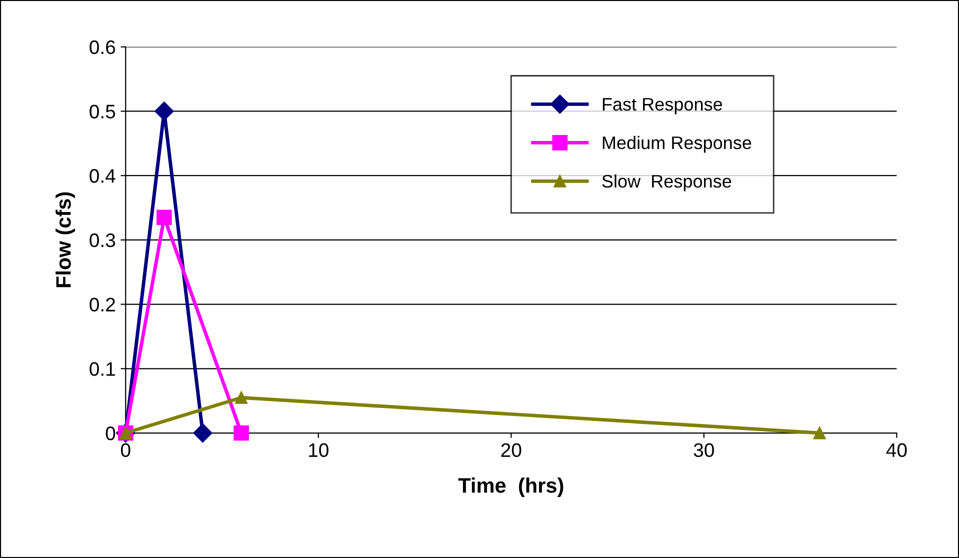 The image size is (959, 558). Describe the element at coordinates (65, 240) in the screenshot. I see `y-axis-title: Flow (cfs)` at that location.